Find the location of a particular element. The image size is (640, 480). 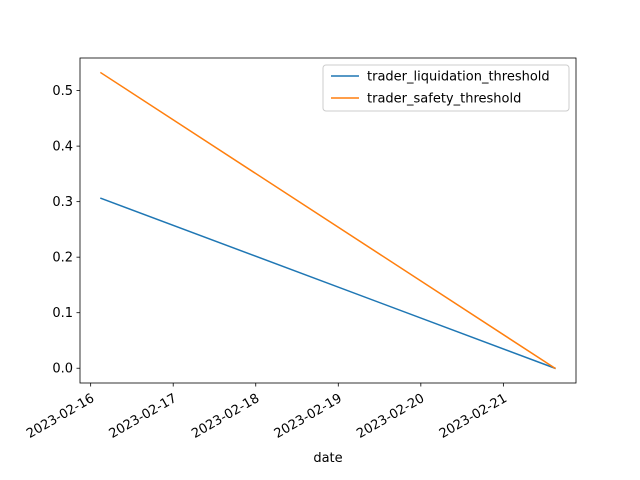

legend-label: trader_safety_threshold is located at coordinates (444, 99).